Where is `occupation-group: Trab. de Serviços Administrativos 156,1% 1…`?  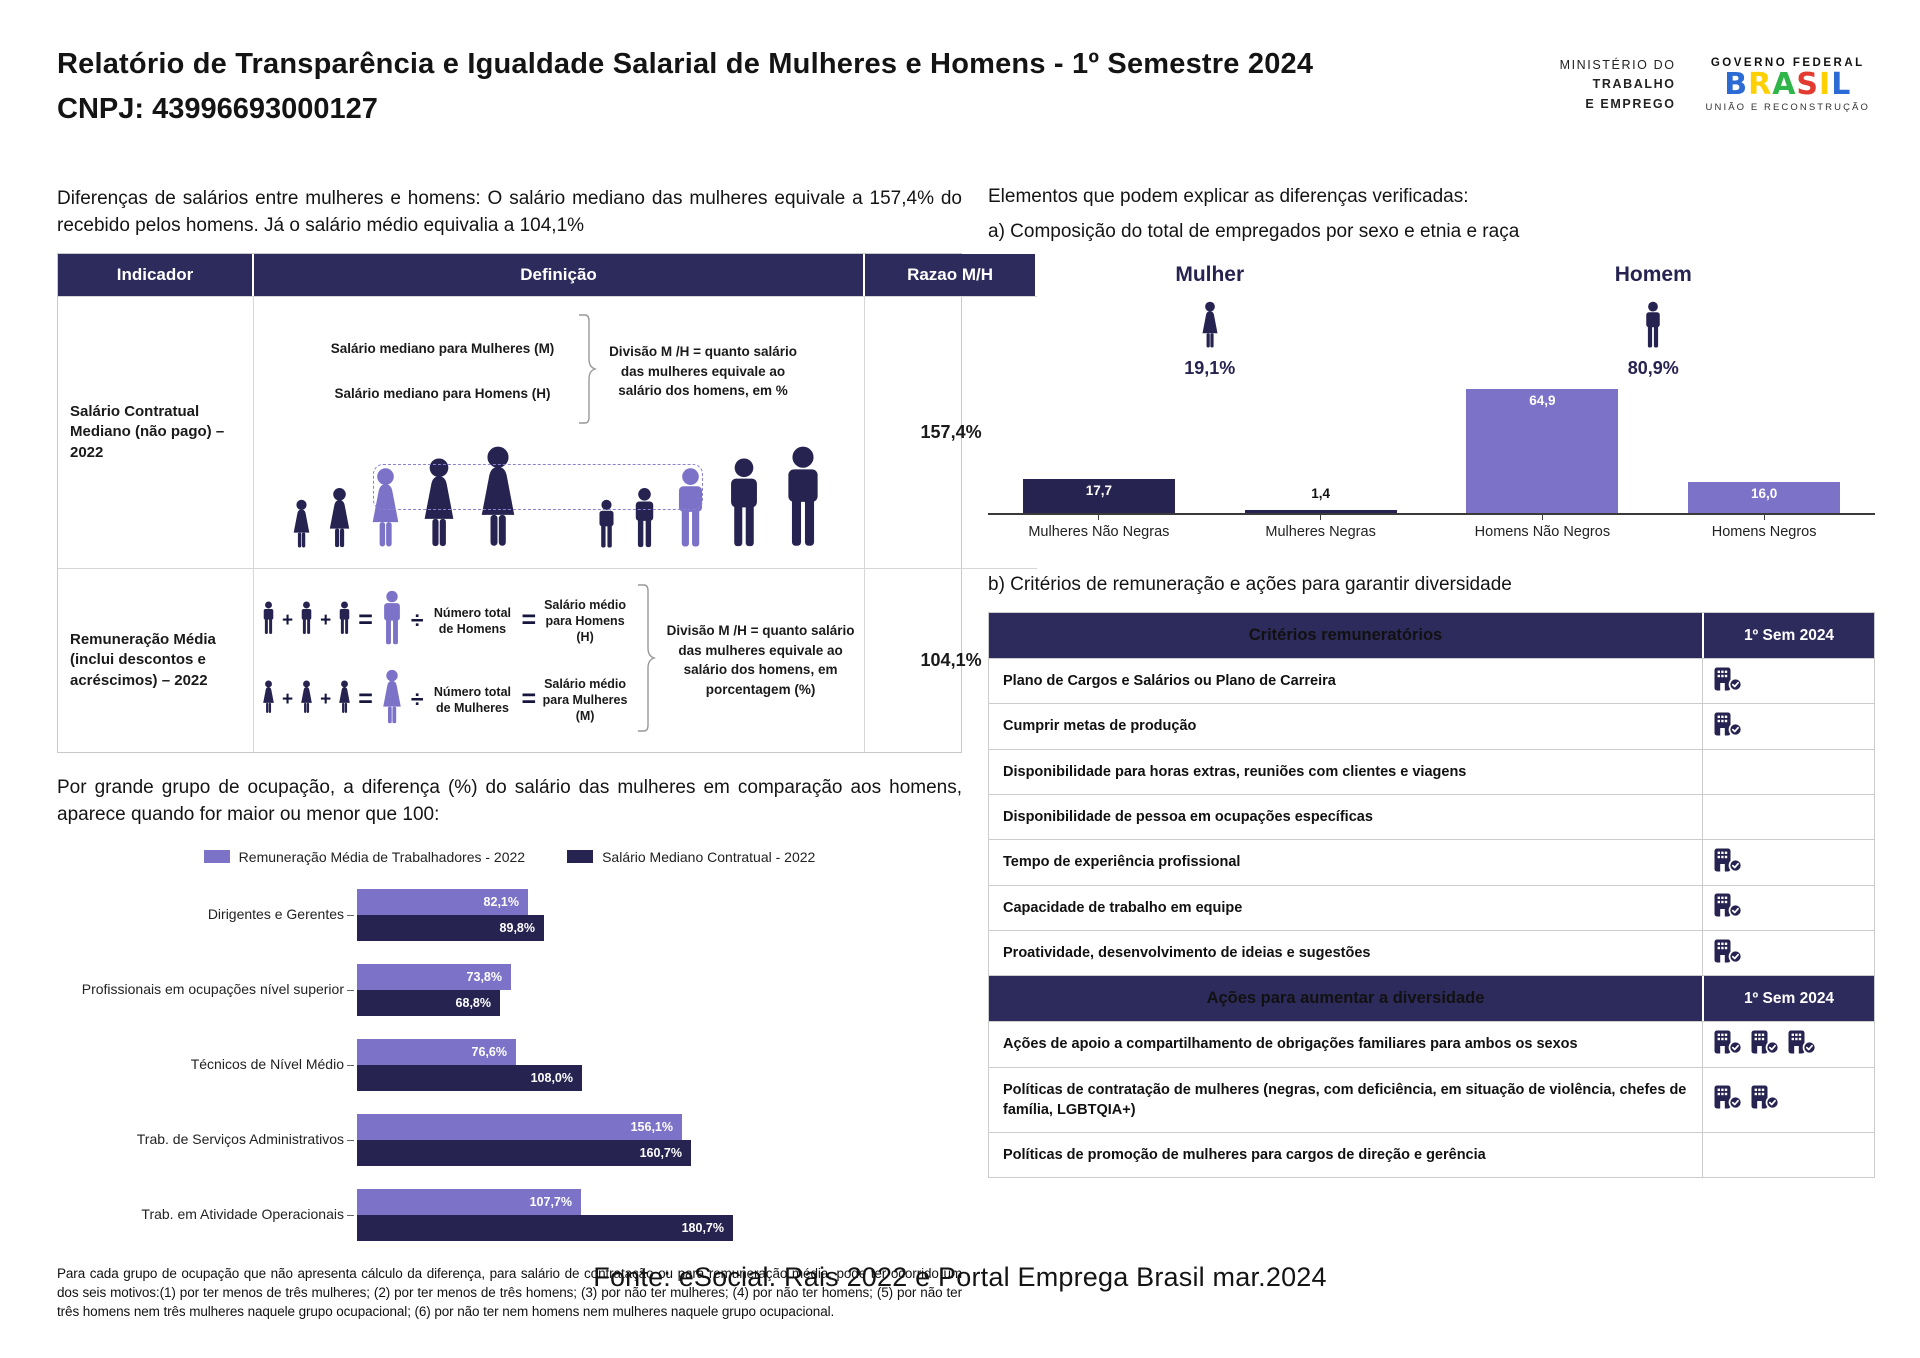
occupation-group: Trab. de Serviços Administrativos 156,1% 1… is located at coordinates (509, 1139).